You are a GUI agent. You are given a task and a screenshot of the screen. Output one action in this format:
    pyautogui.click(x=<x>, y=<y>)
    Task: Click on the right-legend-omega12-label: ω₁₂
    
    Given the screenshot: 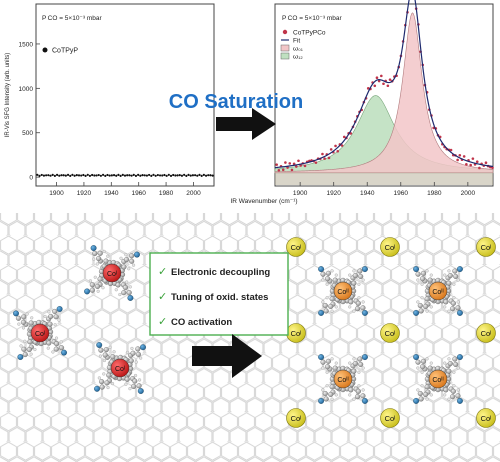 What is the action you would take?
    pyautogui.click(x=298, y=57)
    